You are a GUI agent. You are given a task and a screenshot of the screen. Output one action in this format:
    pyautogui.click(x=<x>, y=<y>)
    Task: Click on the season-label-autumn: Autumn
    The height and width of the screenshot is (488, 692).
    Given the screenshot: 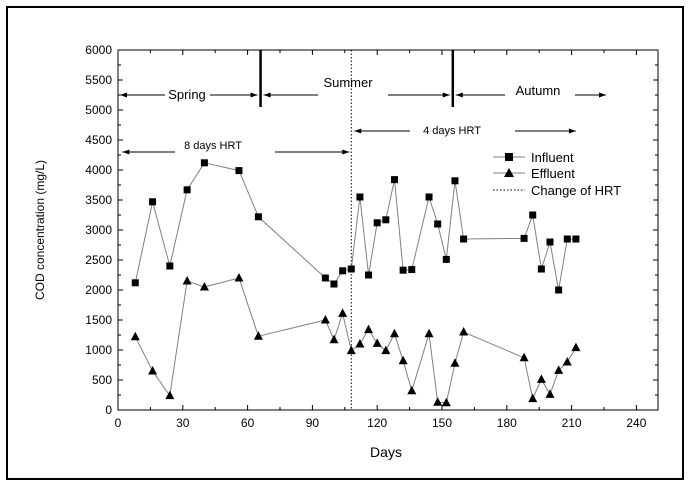 What is the action you would take?
    pyautogui.click(x=538, y=90)
    